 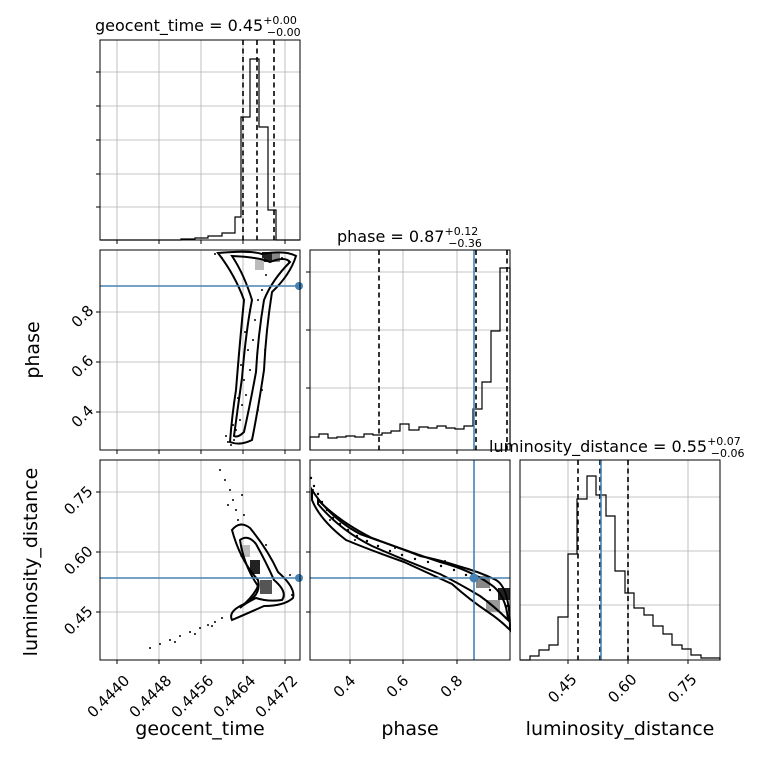 I want to click on title-phase: phase = 0.87+0.12 −0.36, so click(x=409, y=237).